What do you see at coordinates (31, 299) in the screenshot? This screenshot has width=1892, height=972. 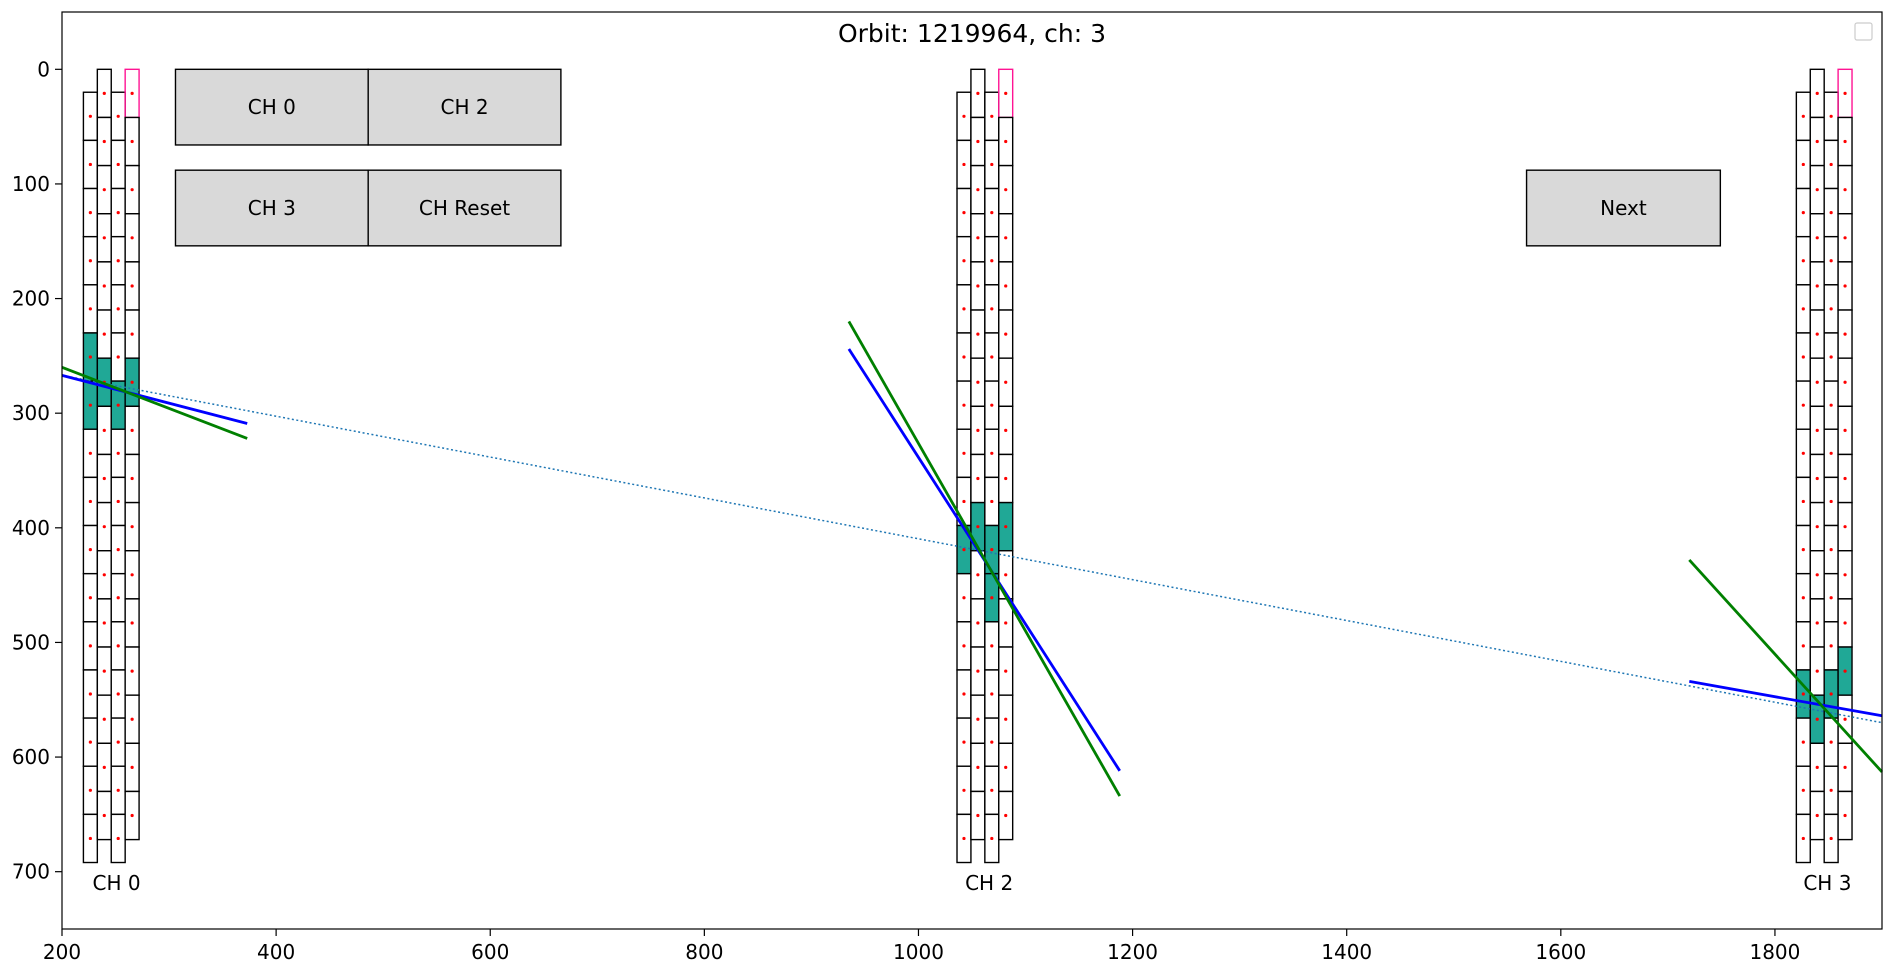 I see `y-tick-label: 200` at bounding box center [31, 299].